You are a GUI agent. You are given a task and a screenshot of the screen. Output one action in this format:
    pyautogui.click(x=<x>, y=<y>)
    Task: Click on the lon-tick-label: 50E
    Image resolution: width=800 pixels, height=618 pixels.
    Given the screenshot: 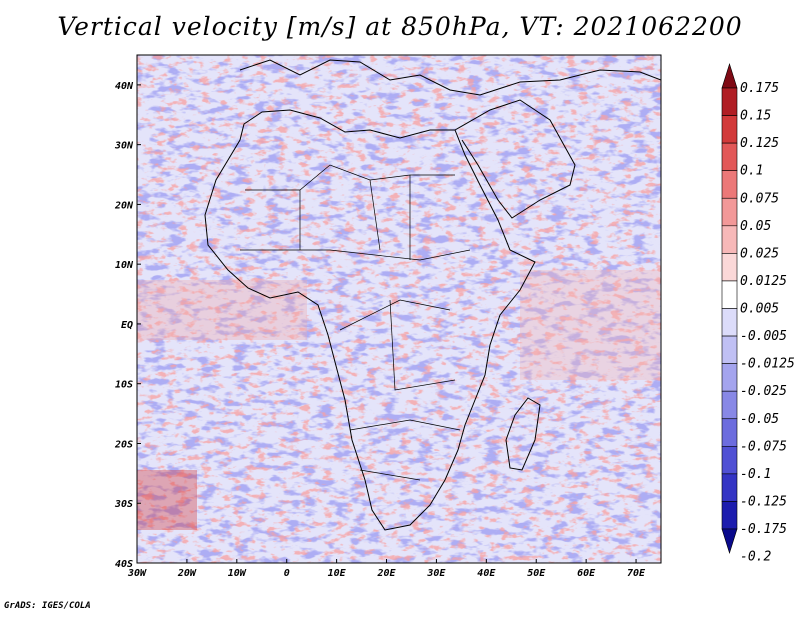 What is the action you would take?
    pyautogui.click(x=536, y=573)
    